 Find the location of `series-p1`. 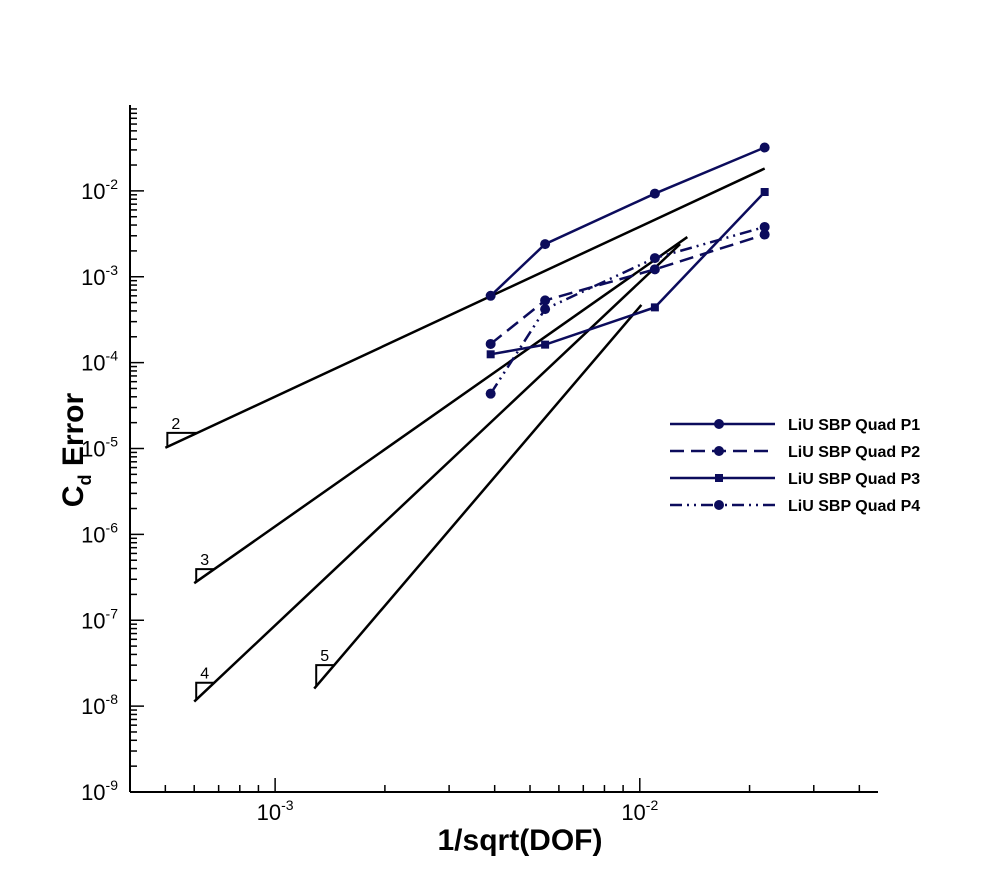

series-p1 is located at coordinates (627, 221).